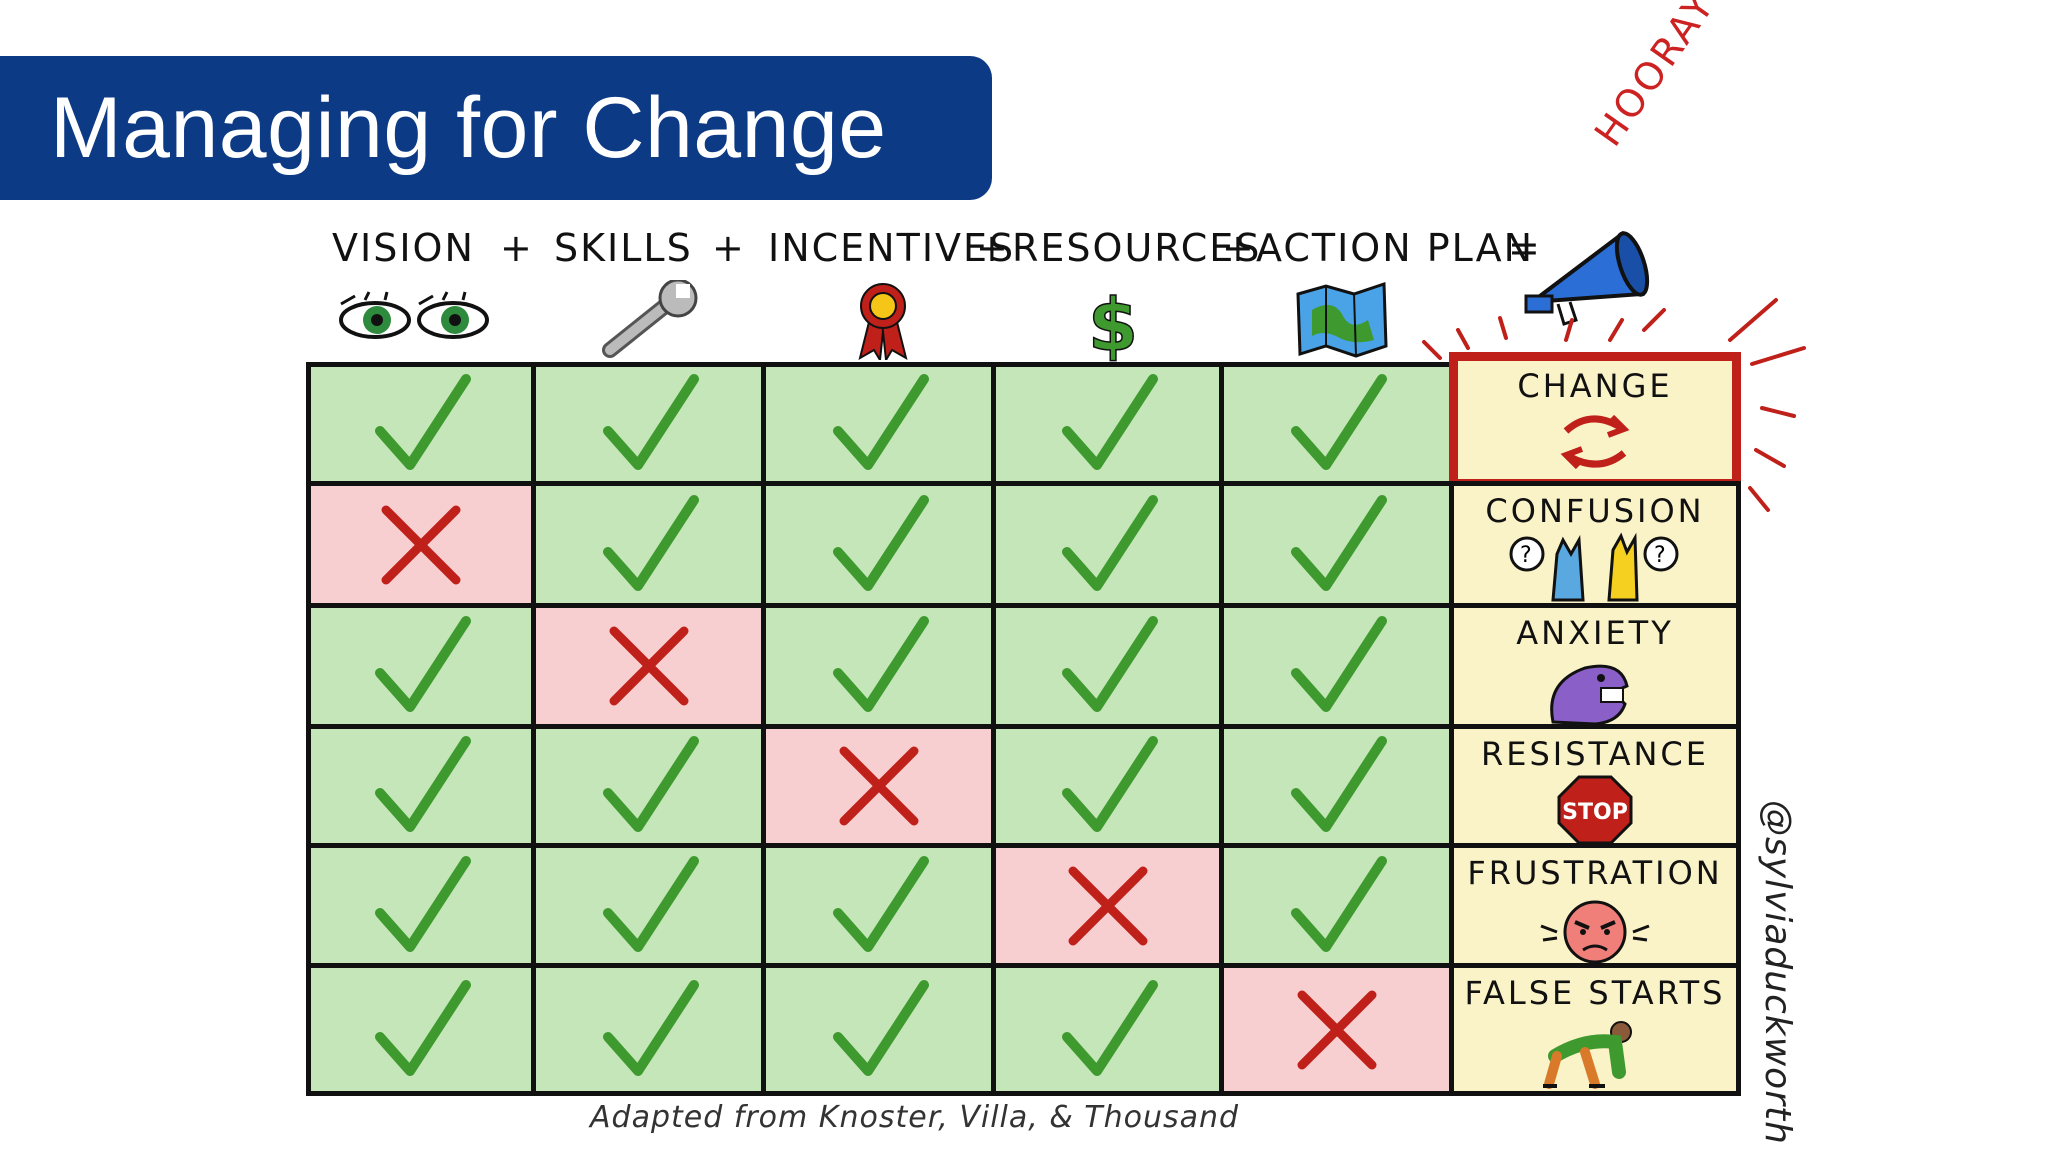  I want to click on outcome-label: RESISTANCE, so click(1595, 754).